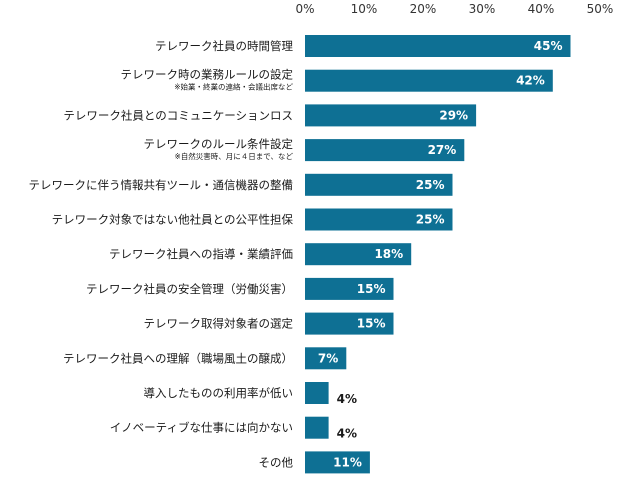  Describe the element at coordinates (364, 9) in the screenshot. I see `x-tick-label: 10%` at that location.